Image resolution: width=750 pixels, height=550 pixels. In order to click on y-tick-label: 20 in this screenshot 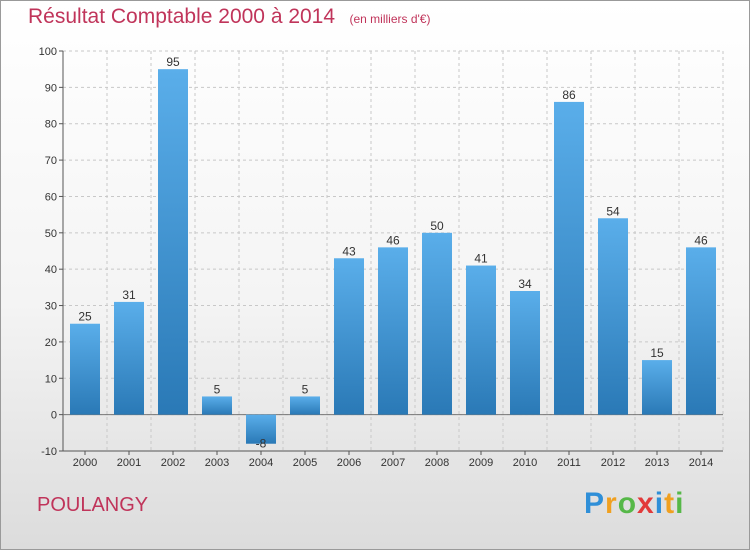, I will do `click(51, 343)`.